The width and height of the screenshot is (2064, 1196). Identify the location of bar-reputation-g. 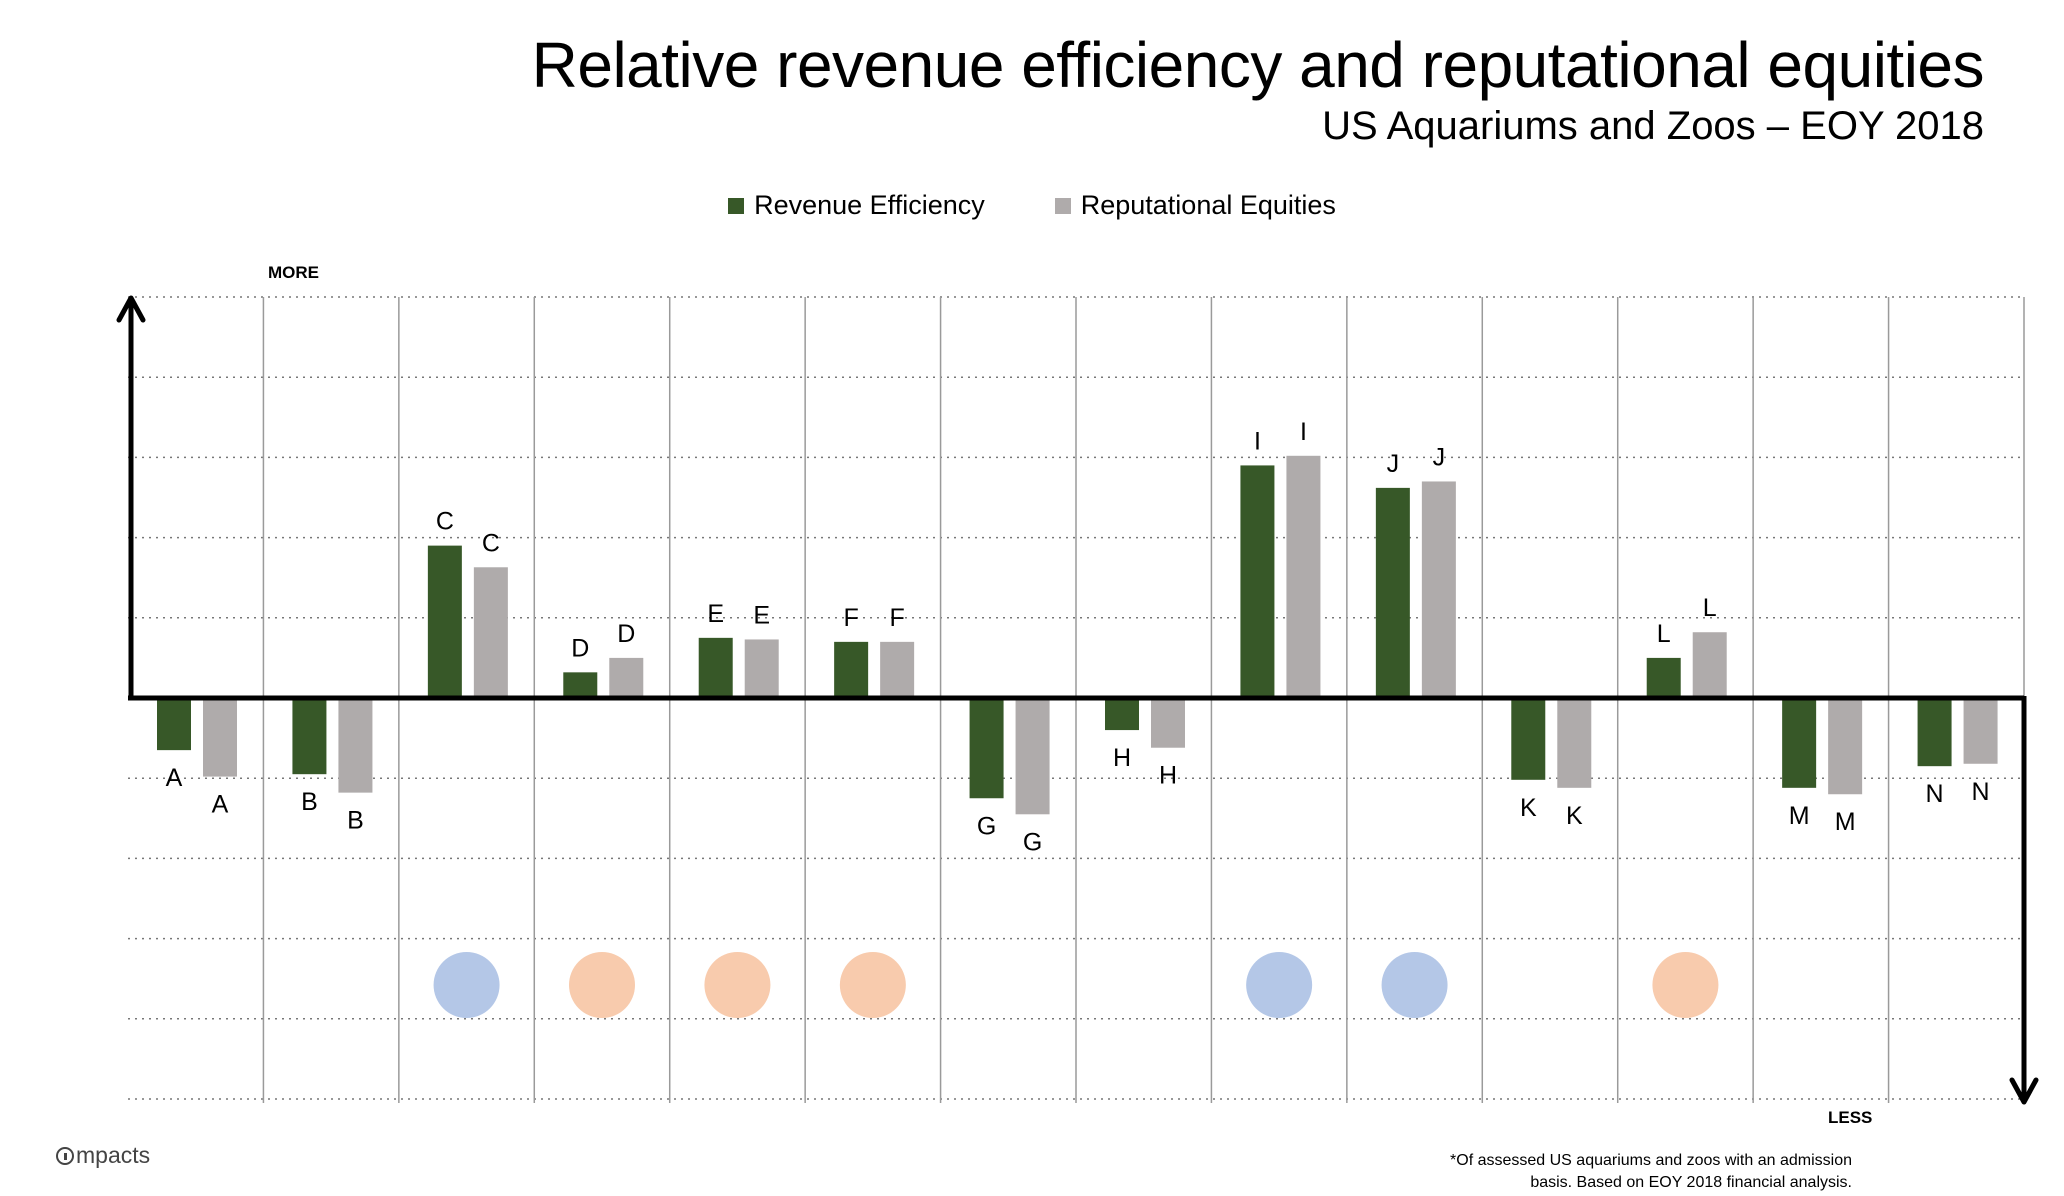
(1032, 756).